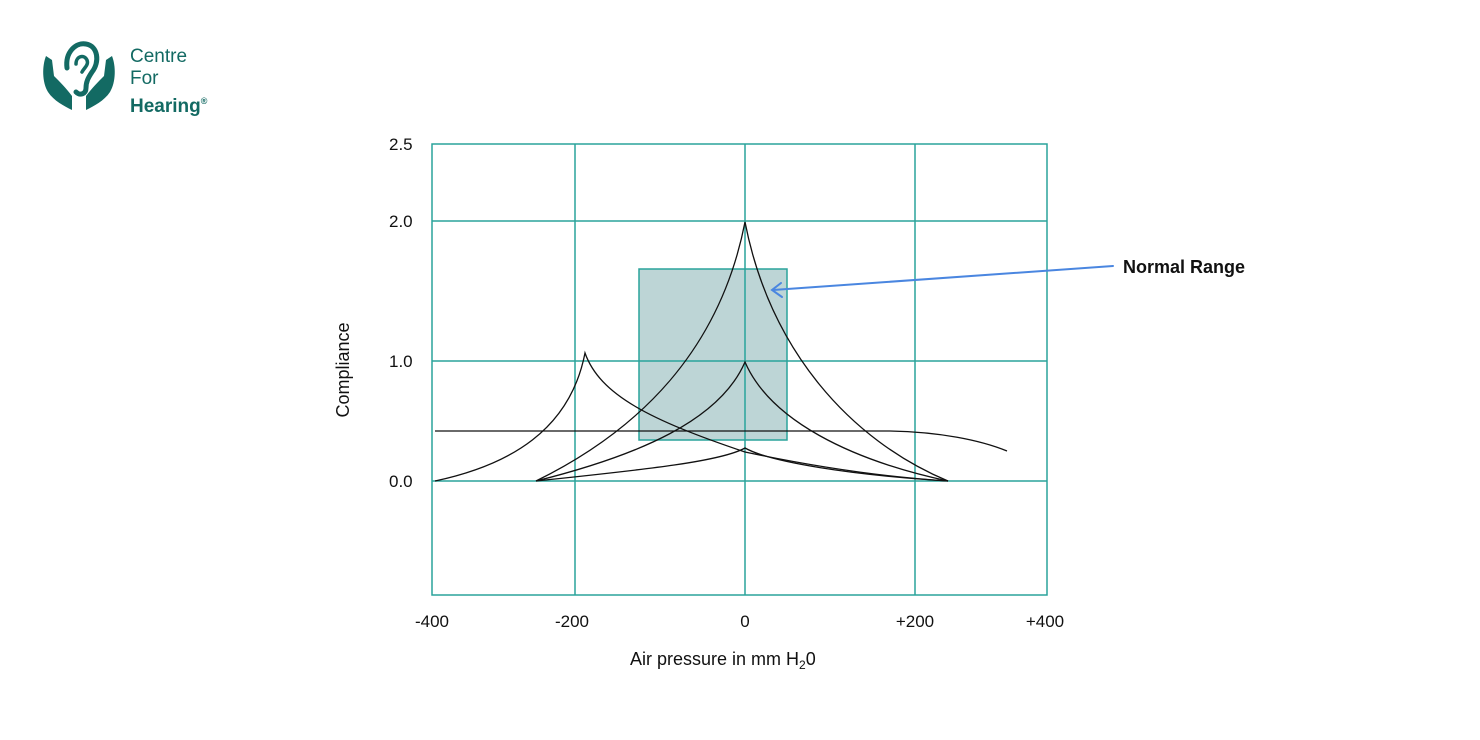  I want to click on svg-text: -200, so click(572, 621).